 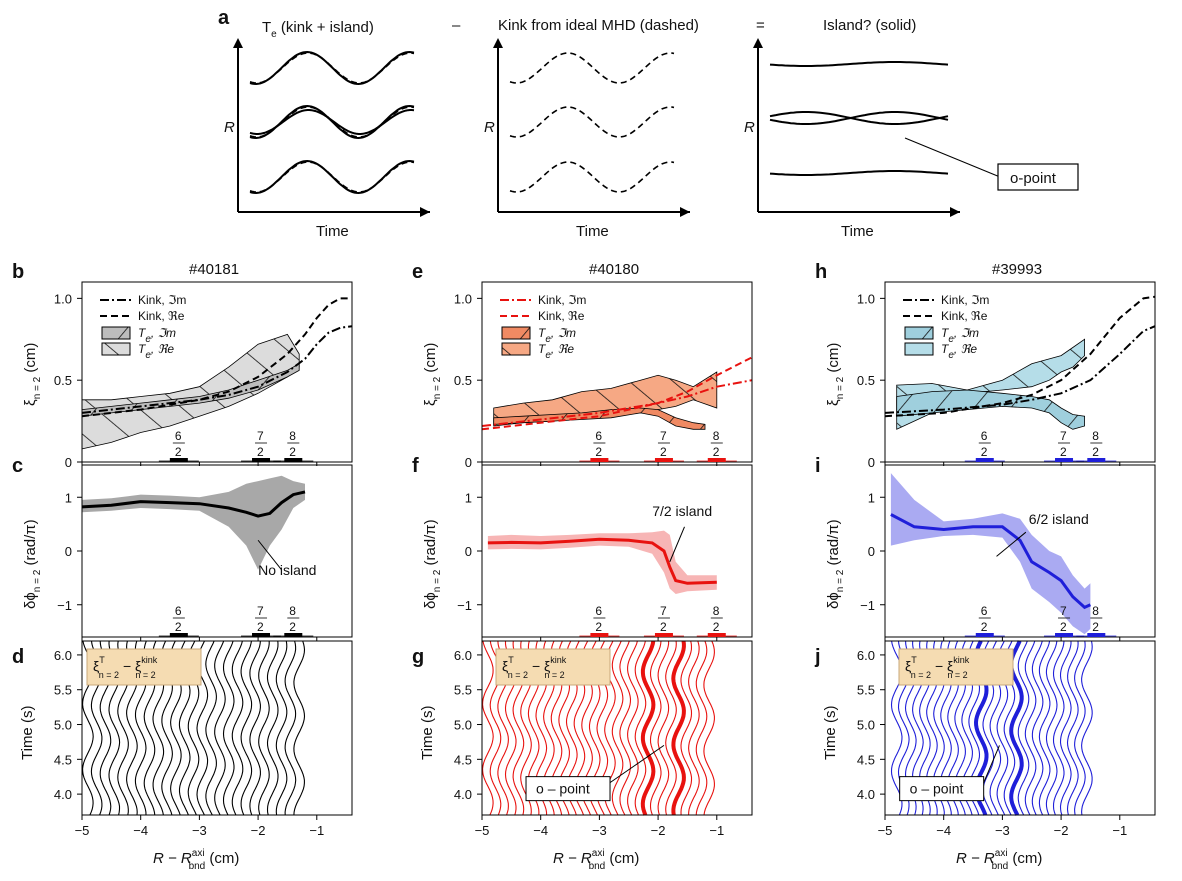 What do you see at coordinates (456, 25) in the screenshot?
I see `header-minus: –` at bounding box center [456, 25].